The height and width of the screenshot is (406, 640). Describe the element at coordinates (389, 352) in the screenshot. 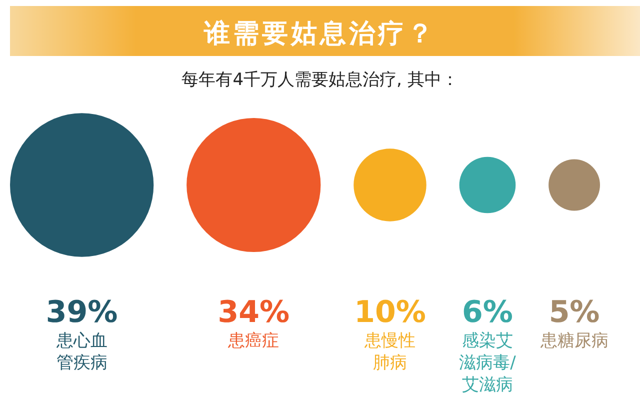

I see `category-label: 患慢性肺病` at that location.